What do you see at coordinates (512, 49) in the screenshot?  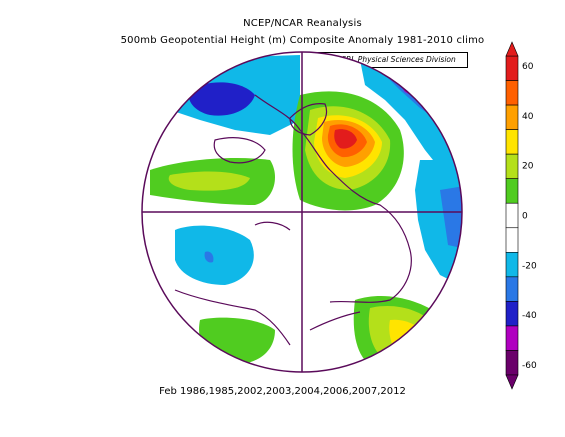 I see `colorbar-max-arrow` at bounding box center [512, 49].